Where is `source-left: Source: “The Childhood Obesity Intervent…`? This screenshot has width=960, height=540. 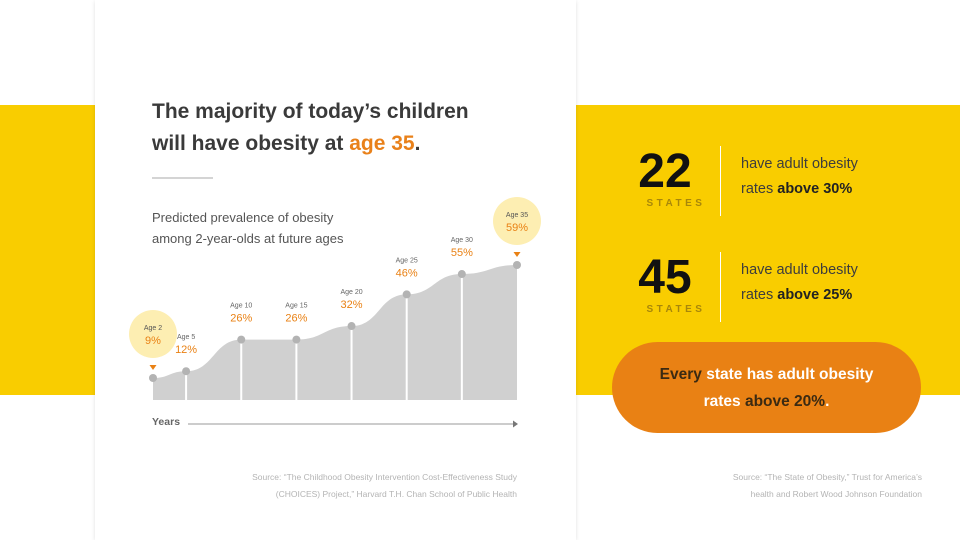
source-left: Source: “The Childhood Obesity Intervent… is located at coordinates (336, 486).